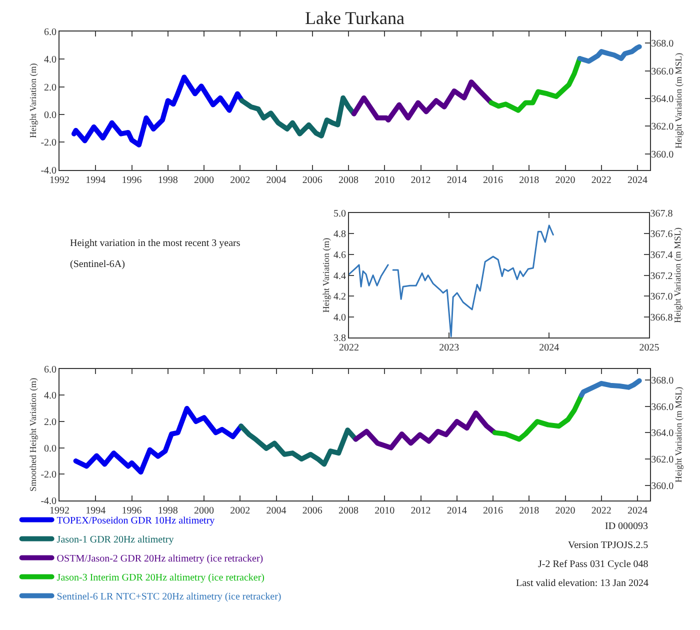 The height and width of the screenshot is (630, 700). What do you see at coordinates (661, 214) in the screenshot?
I see `y2-tick-label: 367.8` at bounding box center [661, 214].